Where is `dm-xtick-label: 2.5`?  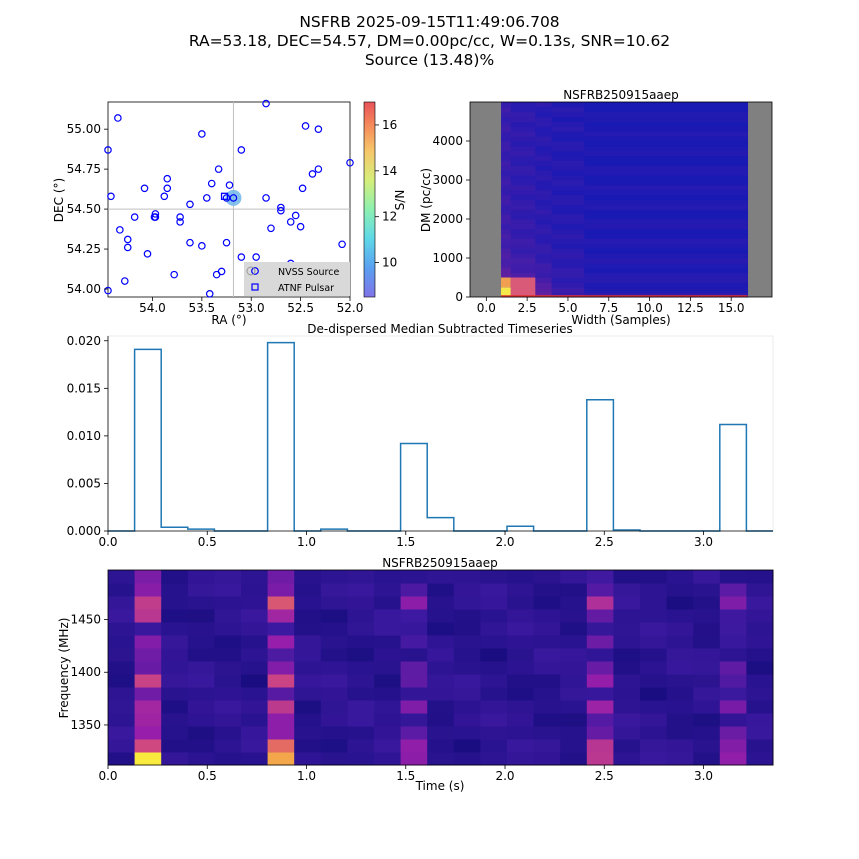
dm-xtick-label: 2.5 is located at coordinates (527, 308).